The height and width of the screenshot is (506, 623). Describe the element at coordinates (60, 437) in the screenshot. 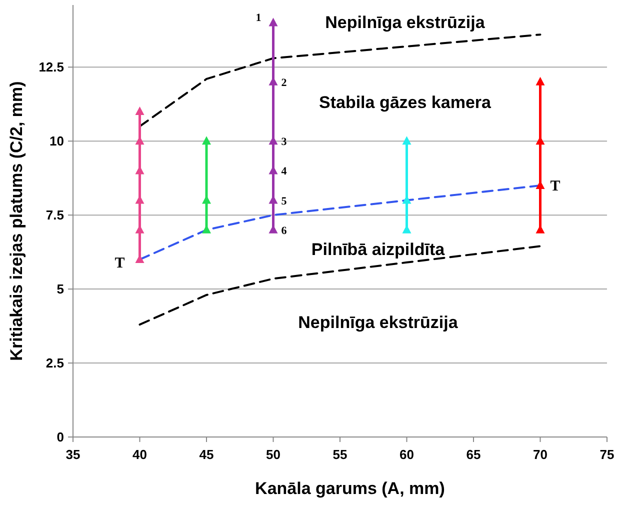

I see `y-tick-label: 0` at that location.